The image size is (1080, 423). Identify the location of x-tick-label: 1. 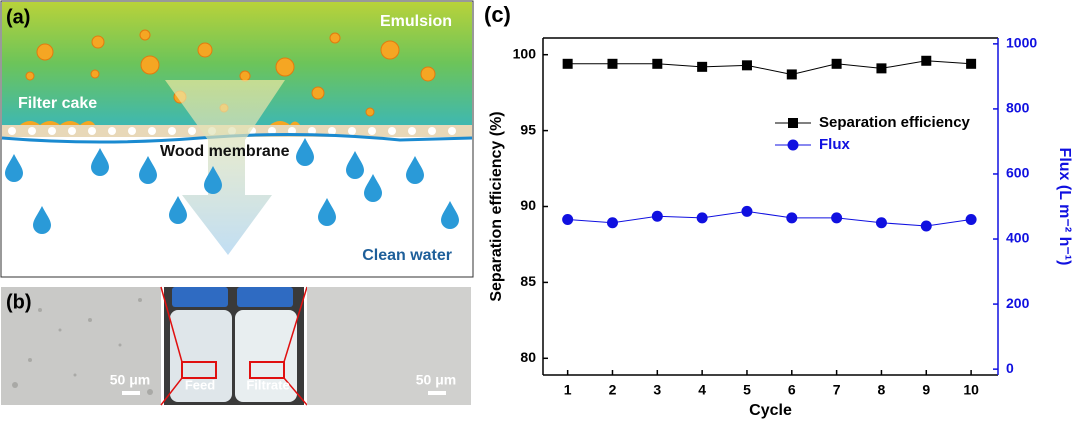
(568, 390).